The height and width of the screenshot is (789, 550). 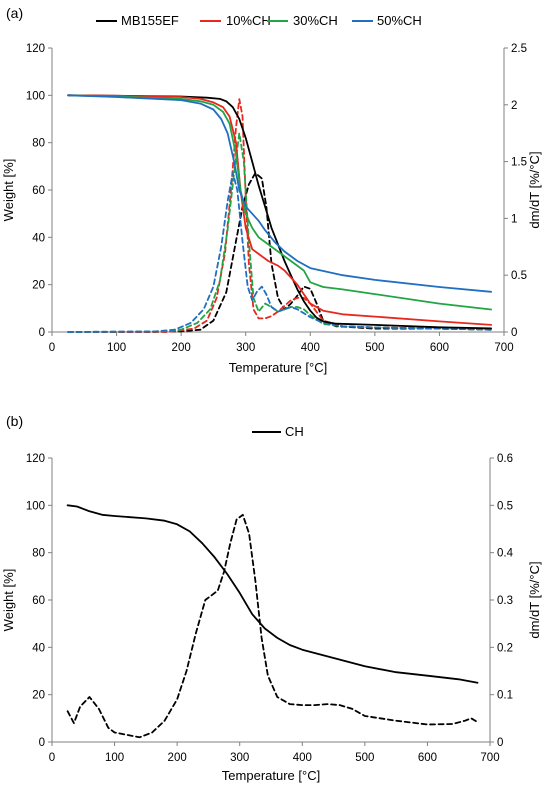 I want to click on y2-tick-label: 0.3, so click(x=505, y=601).